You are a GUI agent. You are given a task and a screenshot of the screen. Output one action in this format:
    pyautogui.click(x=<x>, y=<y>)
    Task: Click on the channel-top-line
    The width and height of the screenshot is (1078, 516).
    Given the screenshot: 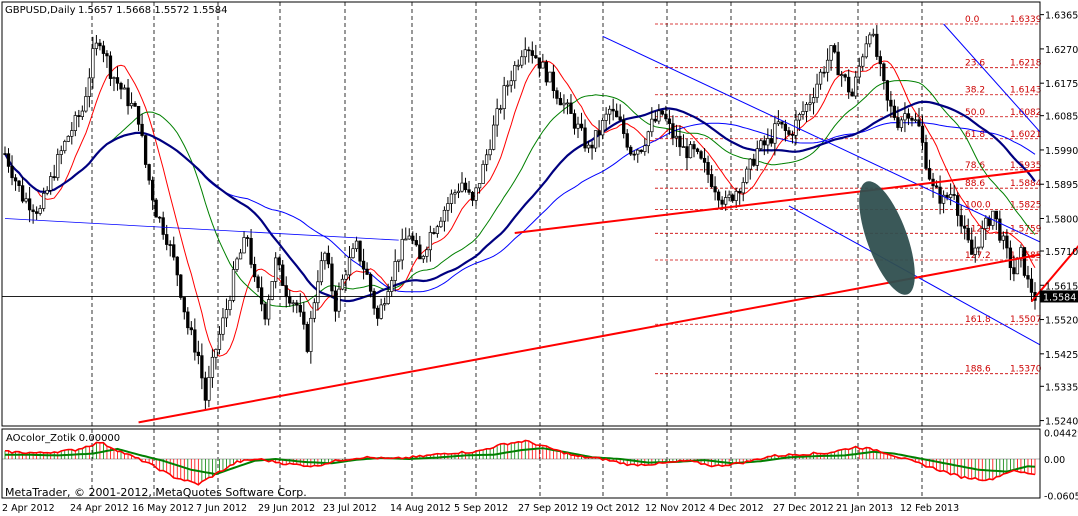 What is the action you would take?
    pyautogui.click(x=992, y=78)
    